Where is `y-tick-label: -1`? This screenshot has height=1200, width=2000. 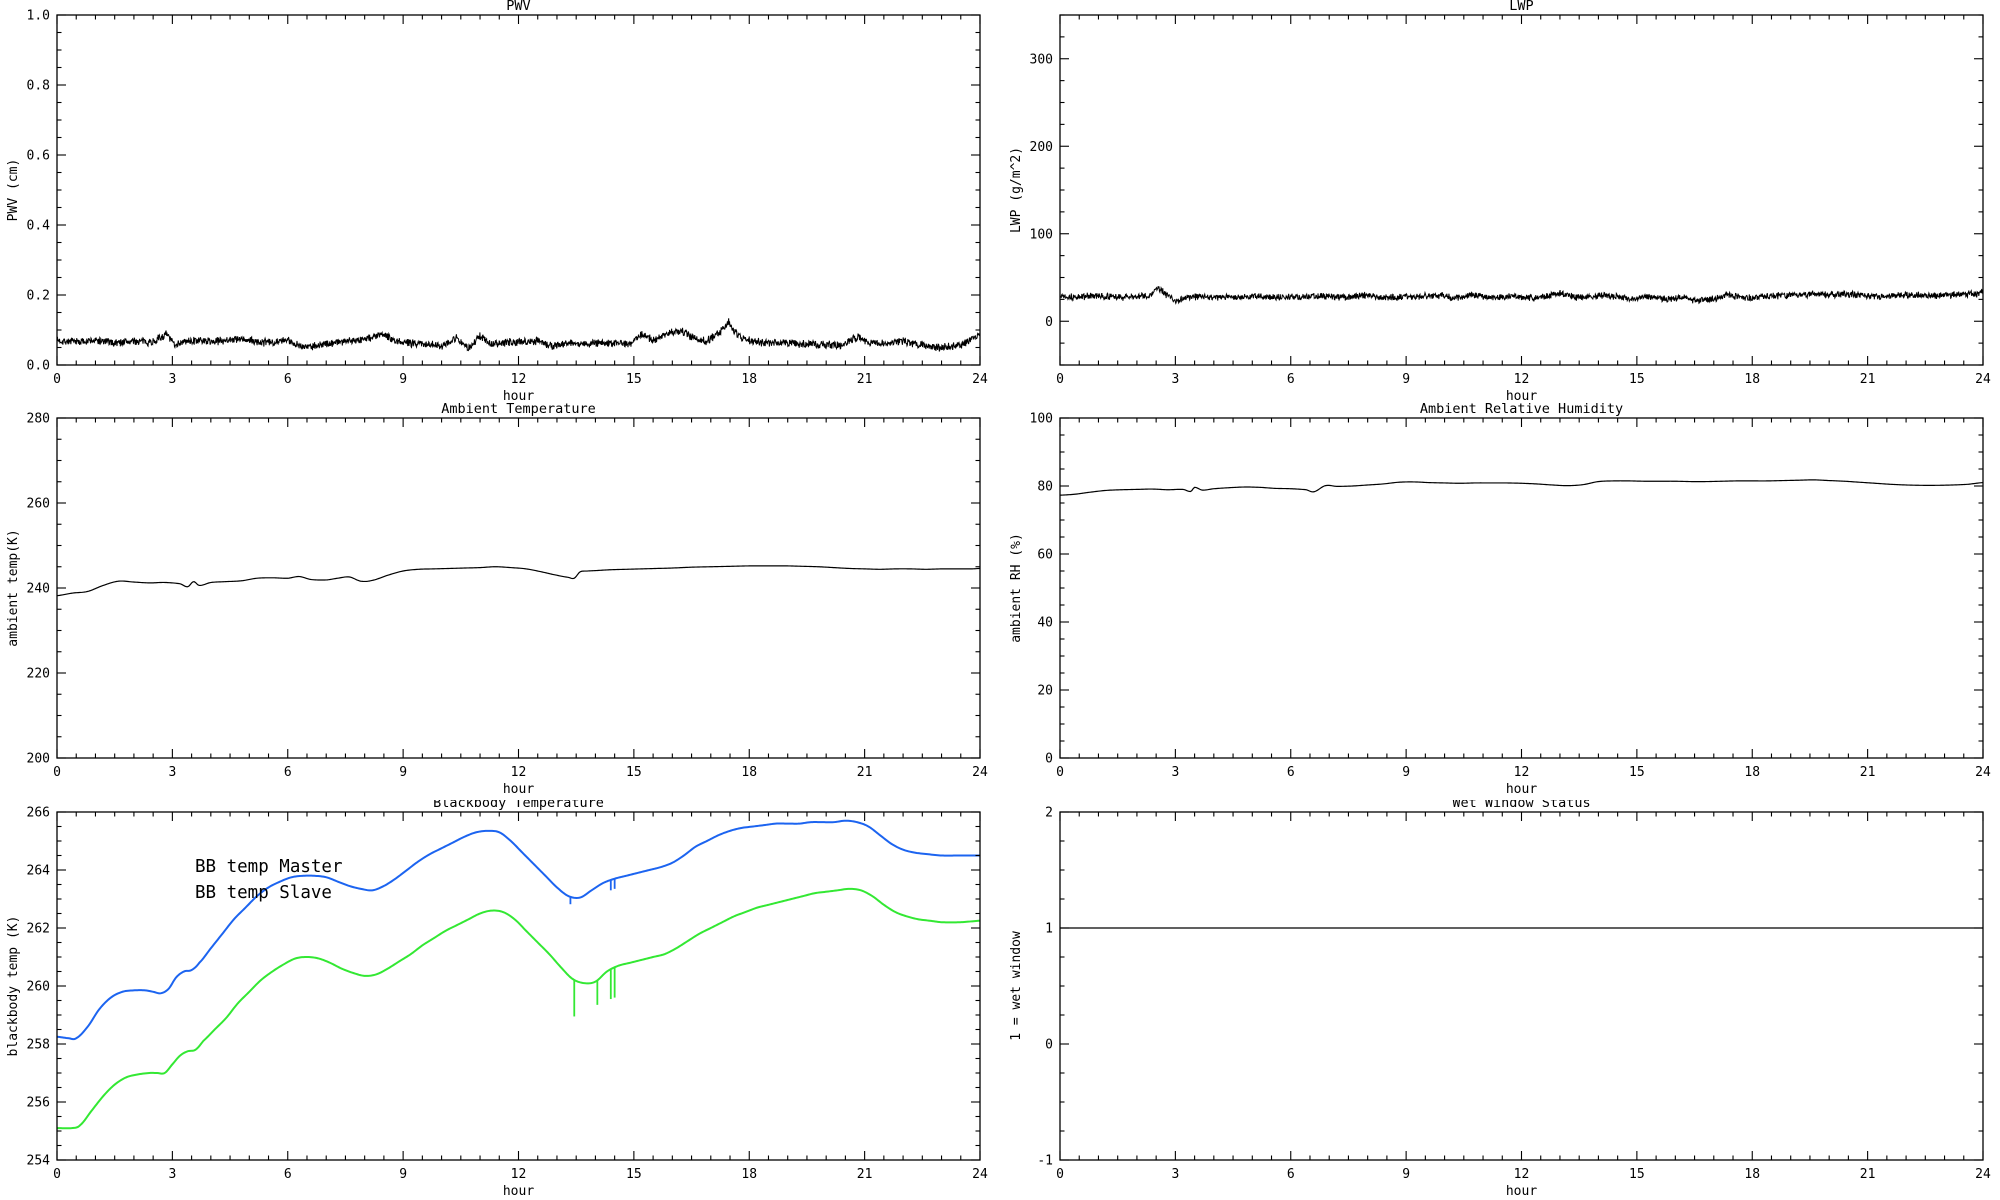 y-tick-label: -1 is located at coordinates (1045, 1161).